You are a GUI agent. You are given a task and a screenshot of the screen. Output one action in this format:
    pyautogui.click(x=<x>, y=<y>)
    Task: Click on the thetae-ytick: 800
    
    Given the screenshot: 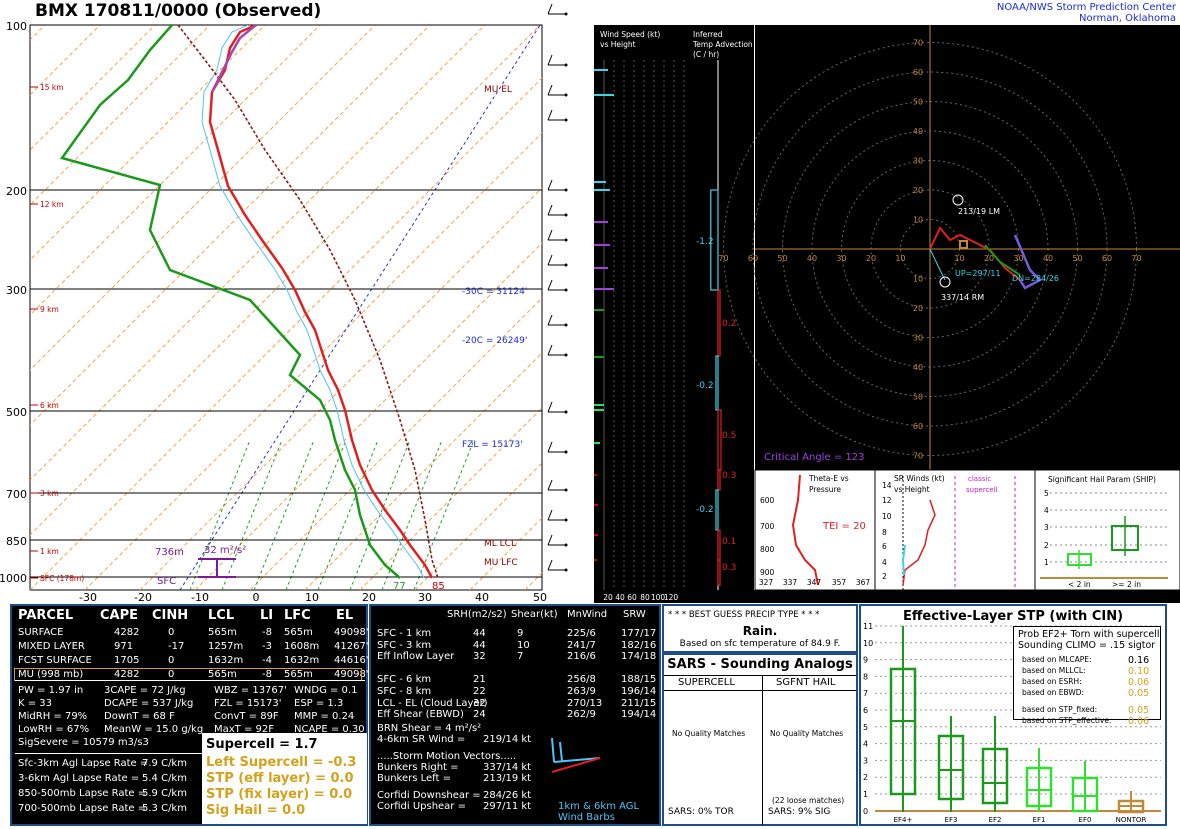 What is the action you would take?
    pyautogui.click(x=767, y=549)
    